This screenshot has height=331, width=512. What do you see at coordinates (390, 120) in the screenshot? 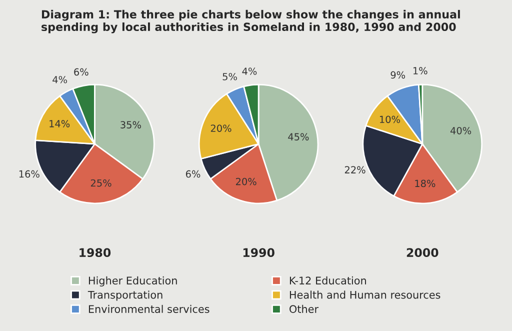
I see `data-label: 10%` at bounding box center [390, 120].